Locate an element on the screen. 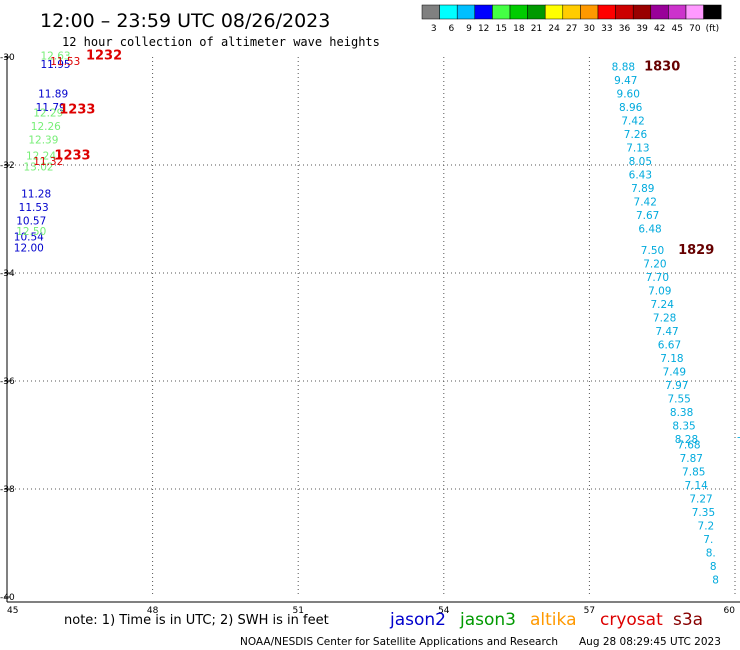  color-scale-label: 45 is located at coordinates (677, 29).